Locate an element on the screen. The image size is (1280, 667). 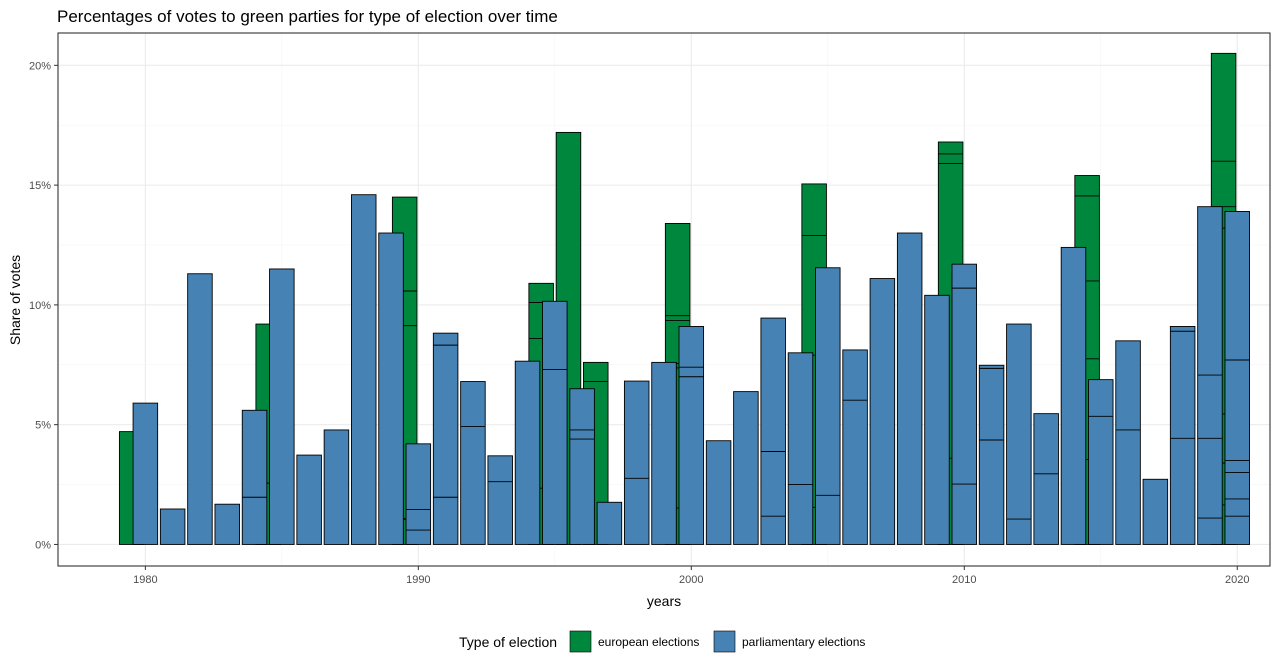
x-tick-label: 1990 is located at coordinates (418, 580).